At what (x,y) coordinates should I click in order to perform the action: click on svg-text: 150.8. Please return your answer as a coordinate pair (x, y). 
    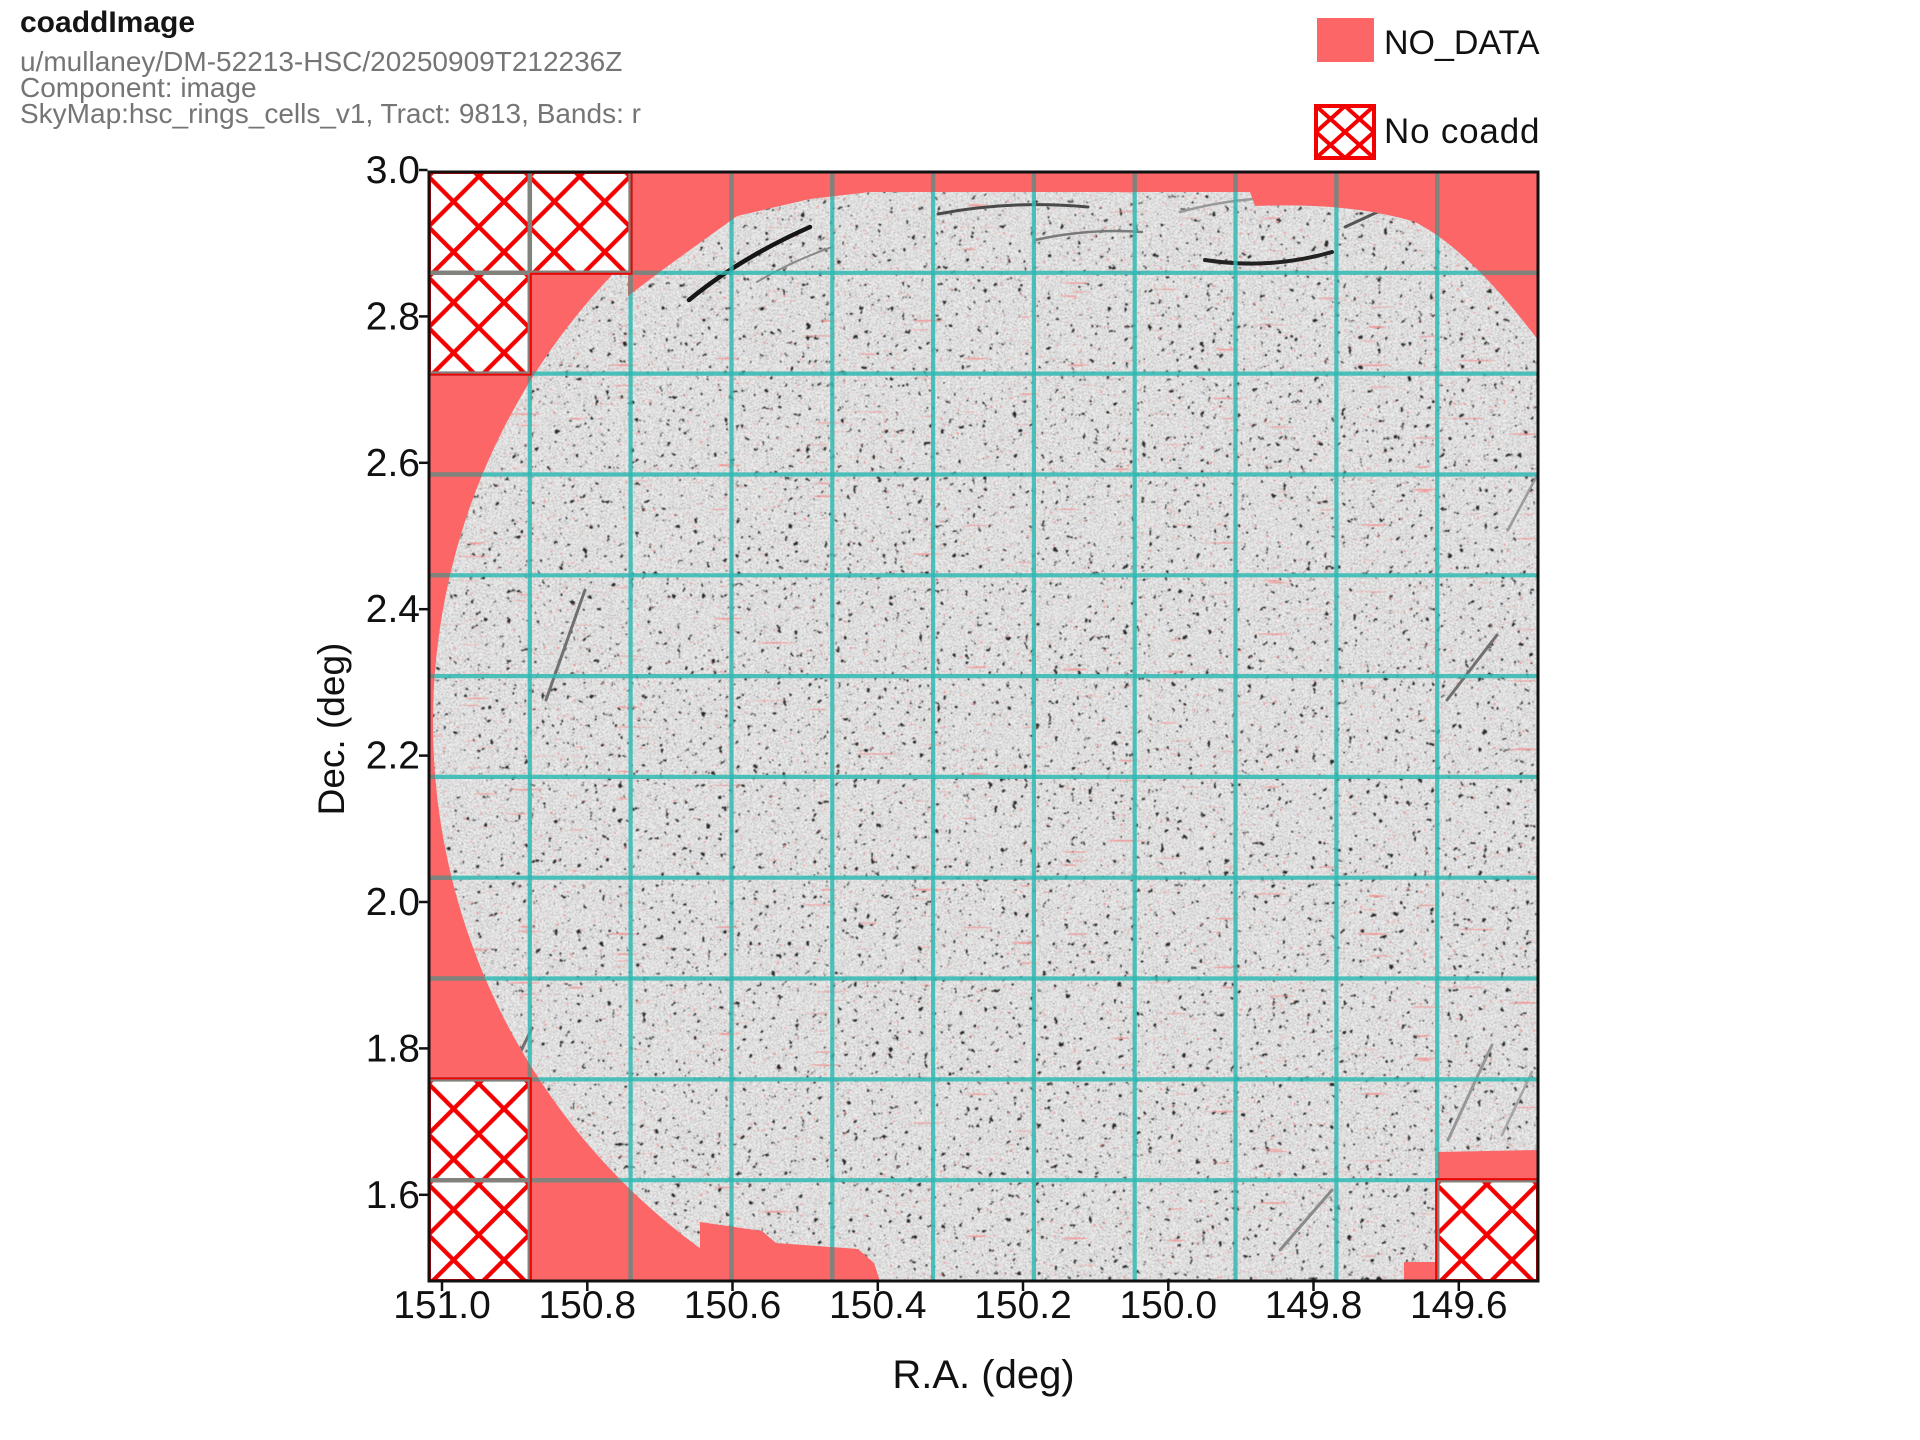
    Looking at the image, I should click on (587, 1305).